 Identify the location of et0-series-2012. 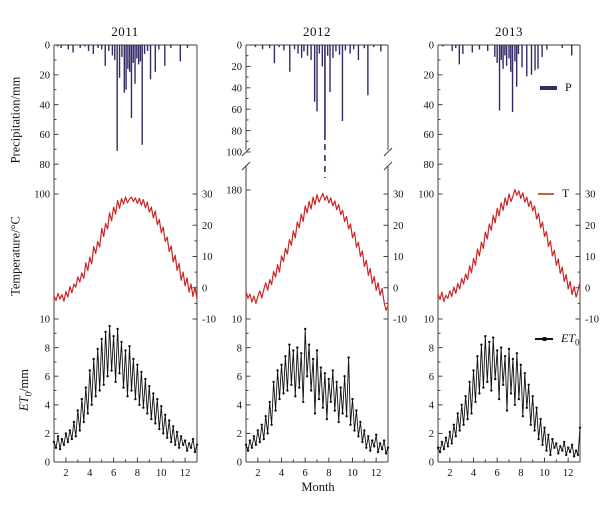
(317, 391).